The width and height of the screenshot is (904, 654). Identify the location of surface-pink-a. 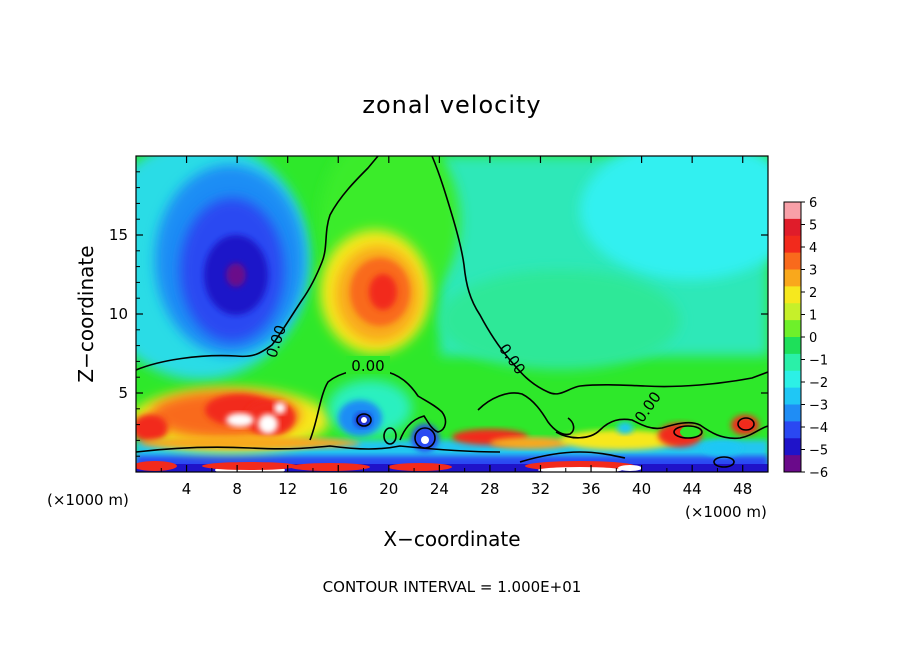
(156, 466).